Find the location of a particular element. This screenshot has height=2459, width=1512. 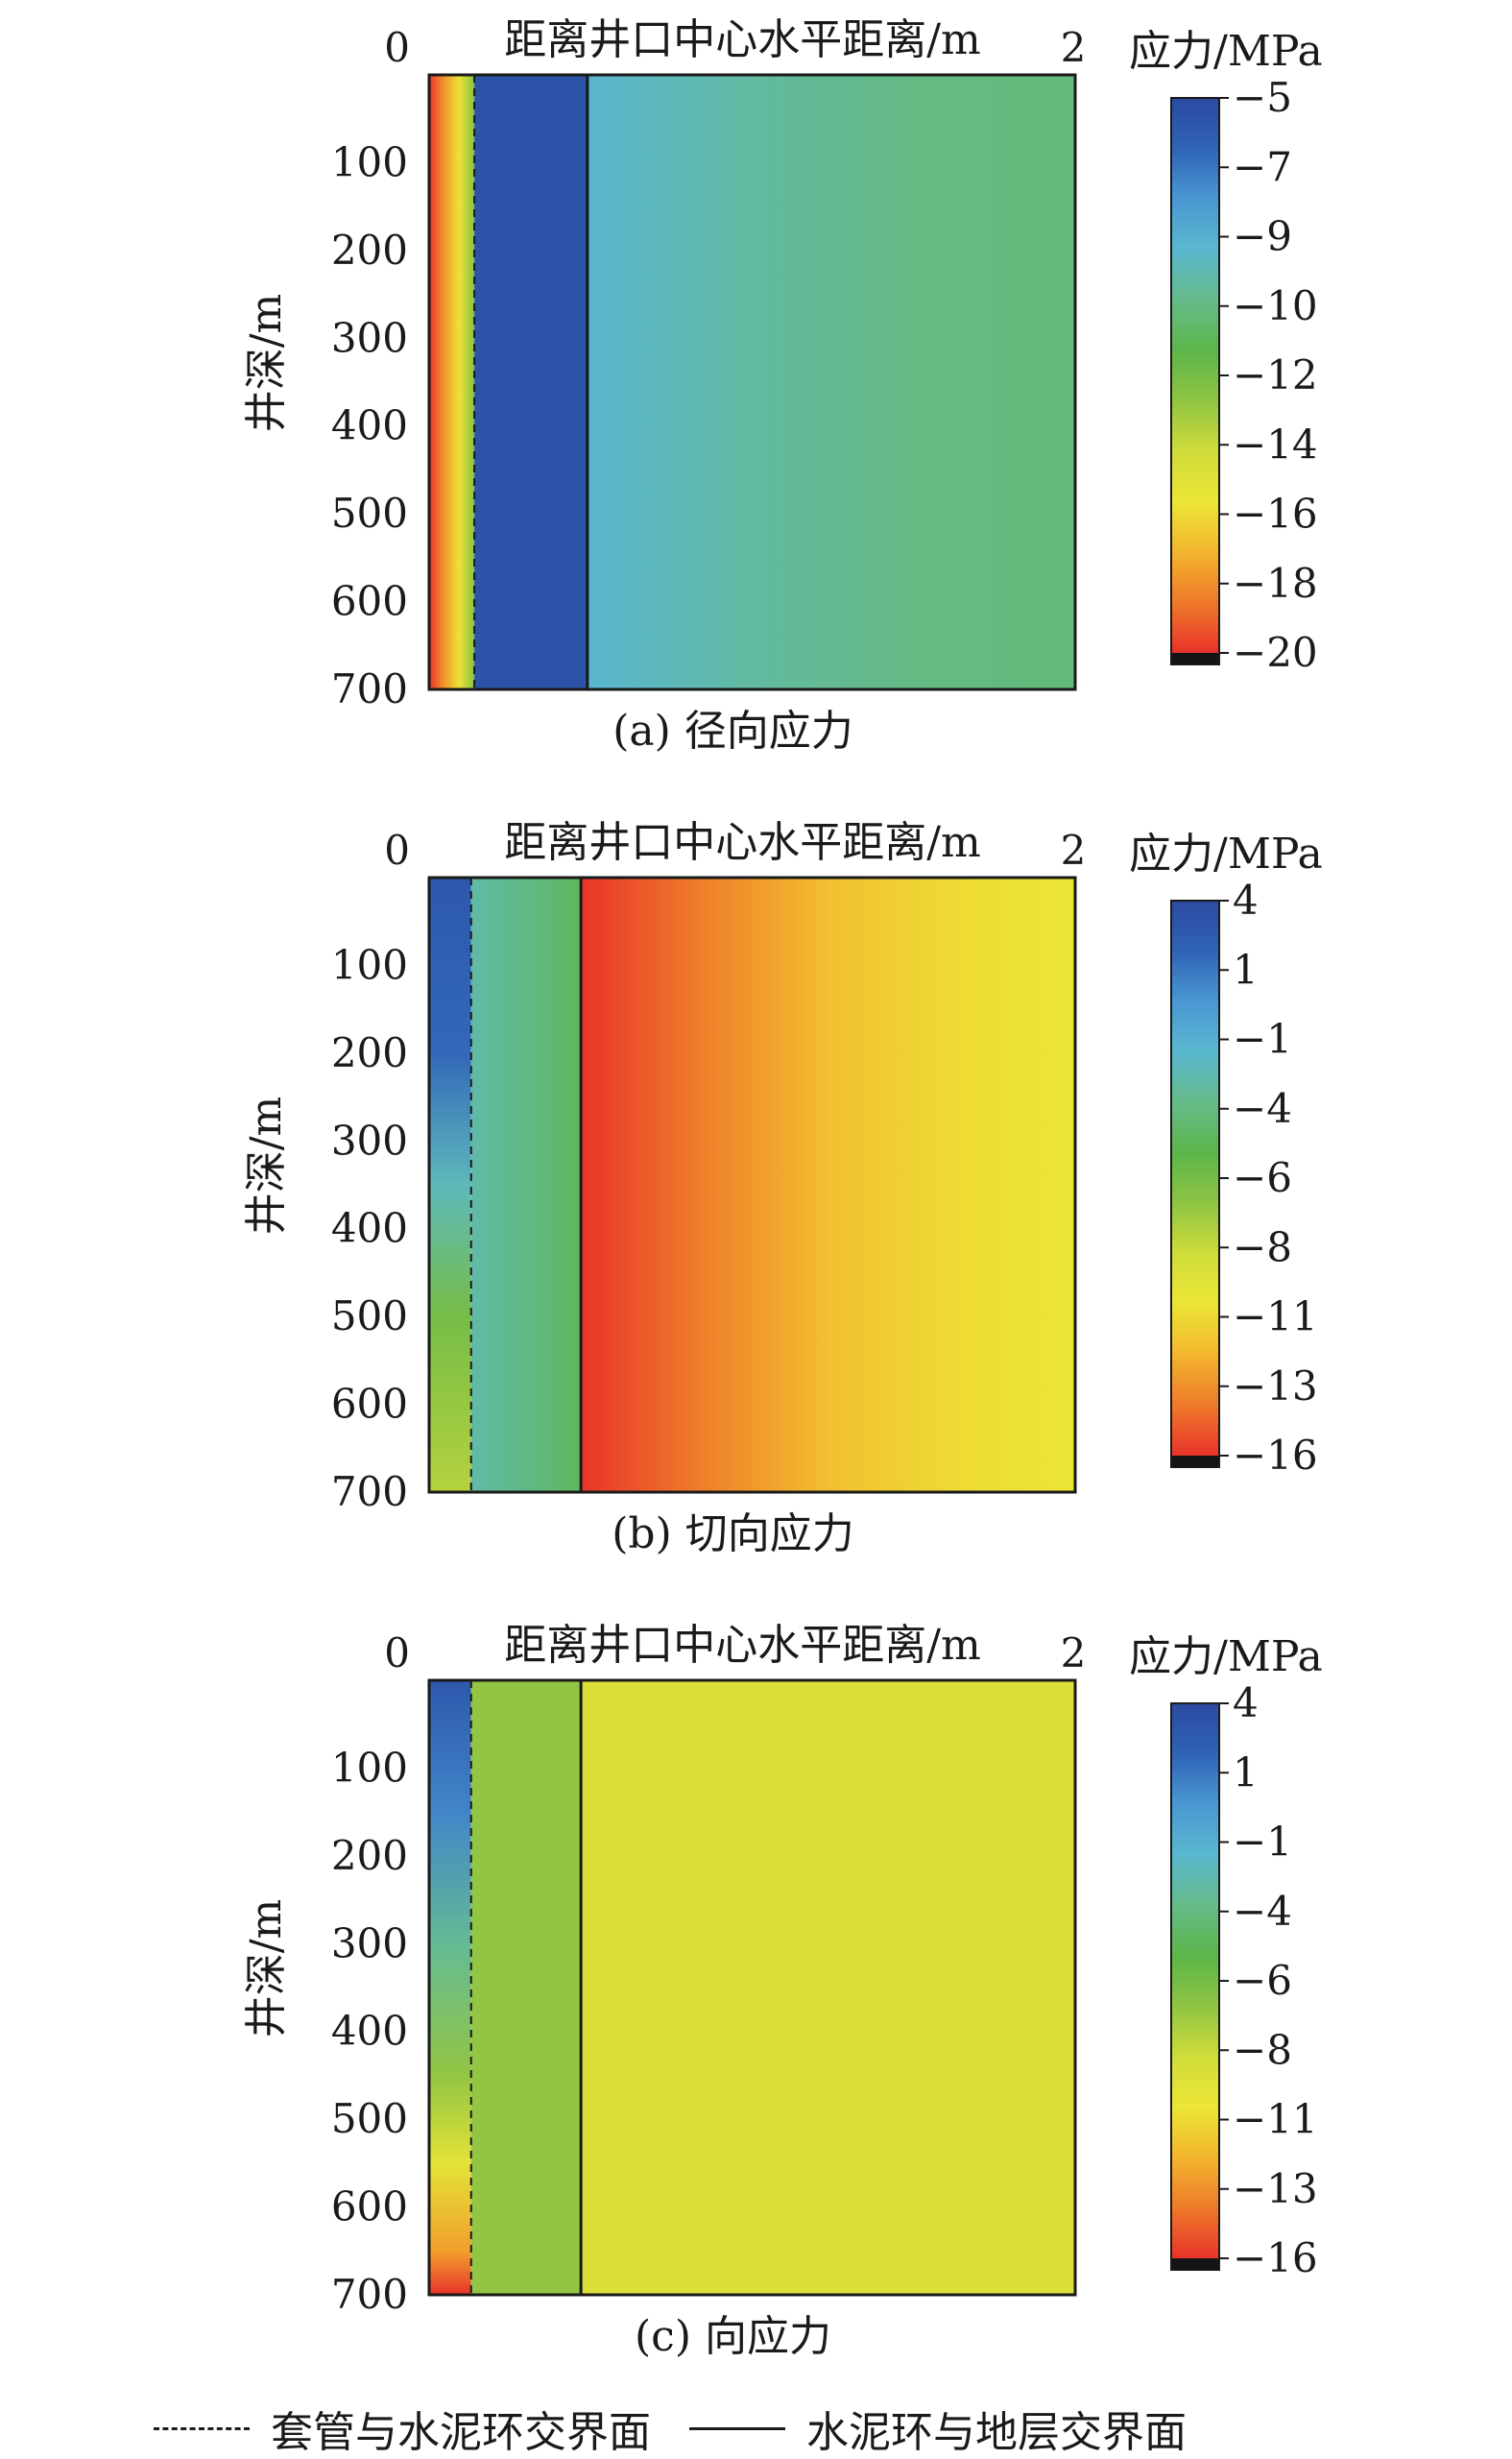

chart-3-y-axis-label: 井深/m is located at coordinates (266, 1968).